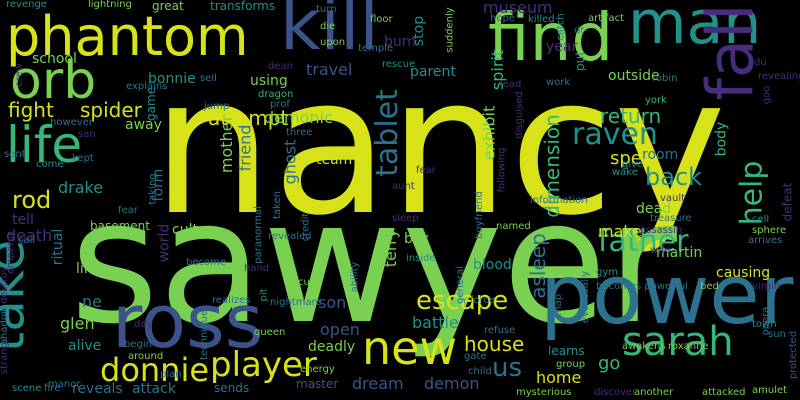 The height and width of the screenshot is (400, 800). I want to click on word-realizes: realizes, so click(231, 300).